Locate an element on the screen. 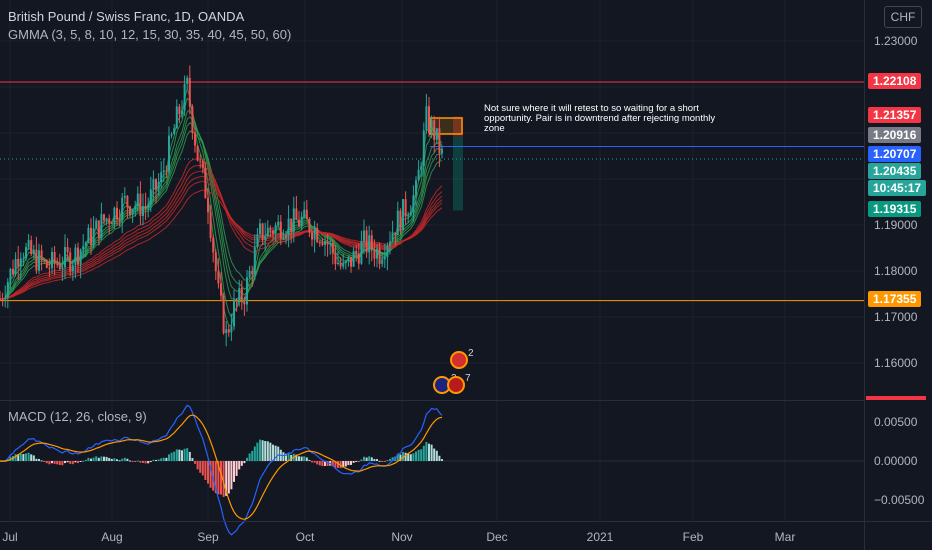  macd-indicator-label: MACD (12, 26, close, 9) is located at coordinates (77, 416).